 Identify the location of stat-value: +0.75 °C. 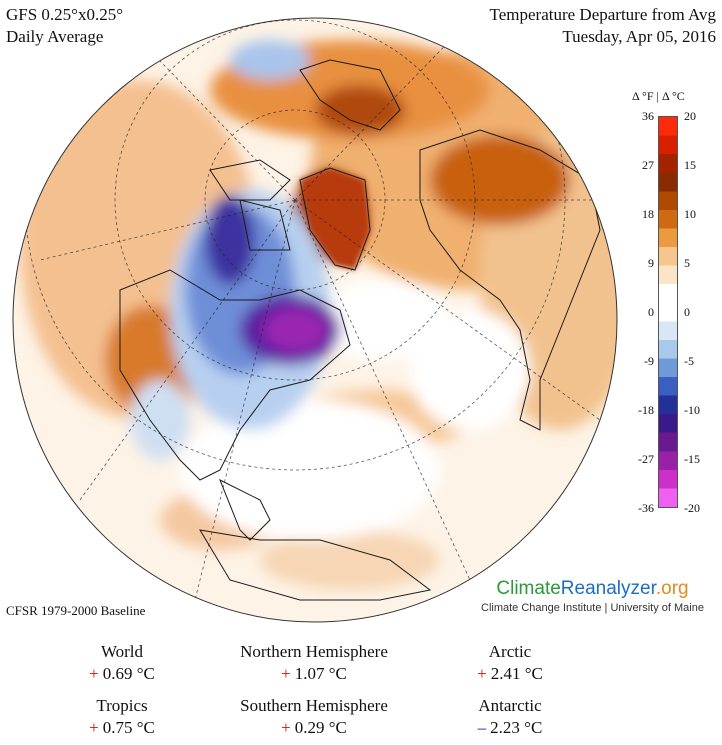
(122, 728).